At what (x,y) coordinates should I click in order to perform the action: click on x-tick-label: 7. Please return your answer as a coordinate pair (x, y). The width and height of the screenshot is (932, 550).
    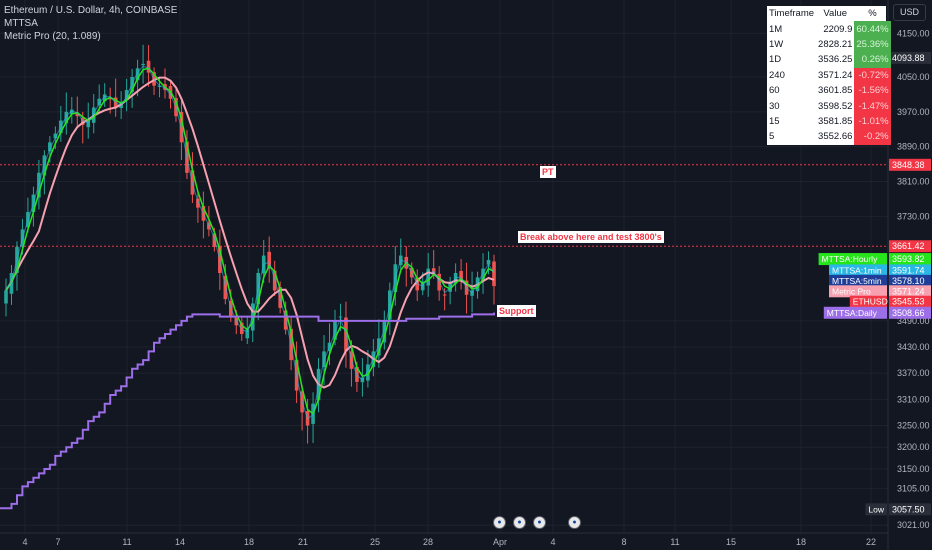
    Looking at the image, I should click on (57, 542).